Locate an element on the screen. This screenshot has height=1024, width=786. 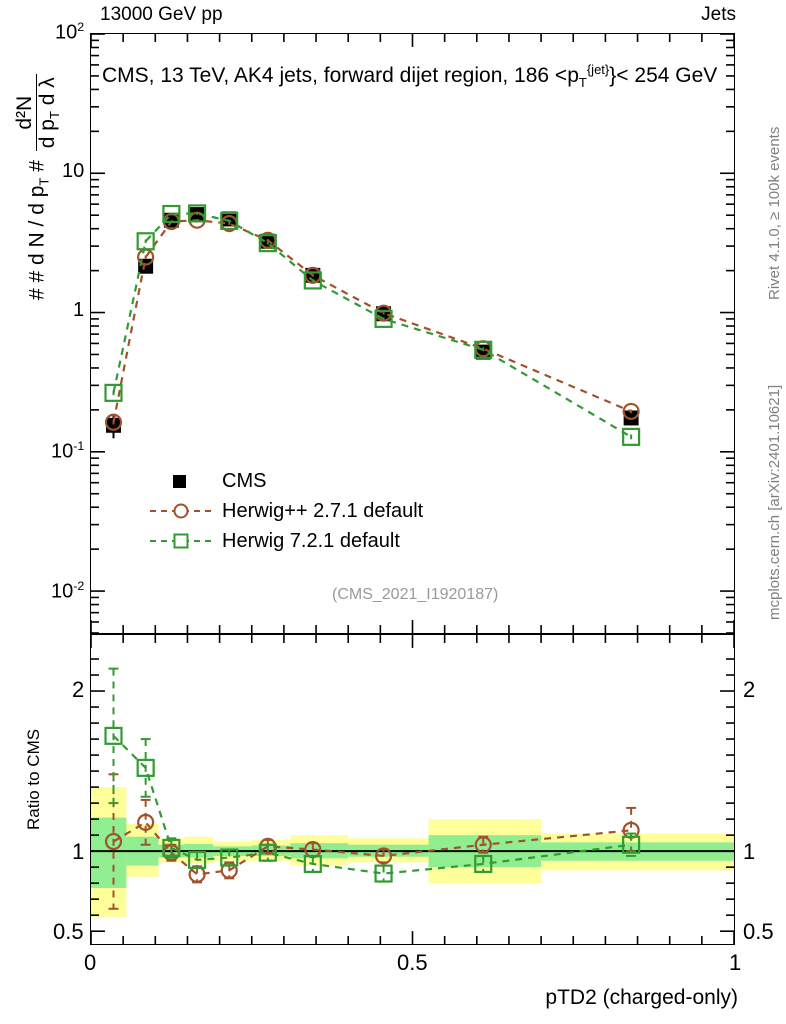
header-beam-label: 13000 GeV pp is located at coordinates (161, 14).